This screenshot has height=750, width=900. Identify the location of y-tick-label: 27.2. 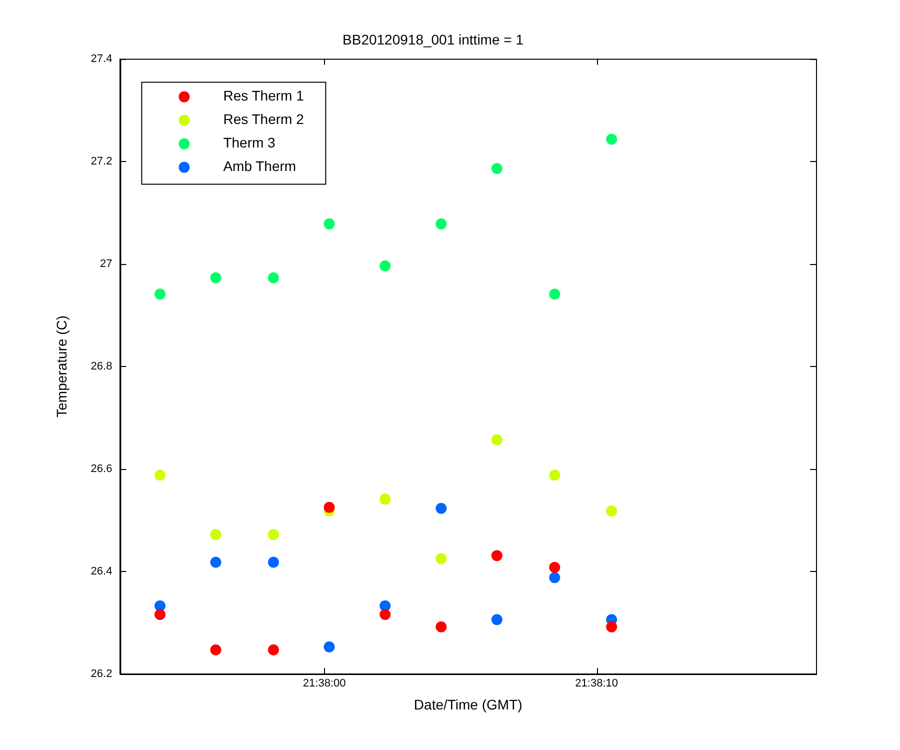
(101, 161).